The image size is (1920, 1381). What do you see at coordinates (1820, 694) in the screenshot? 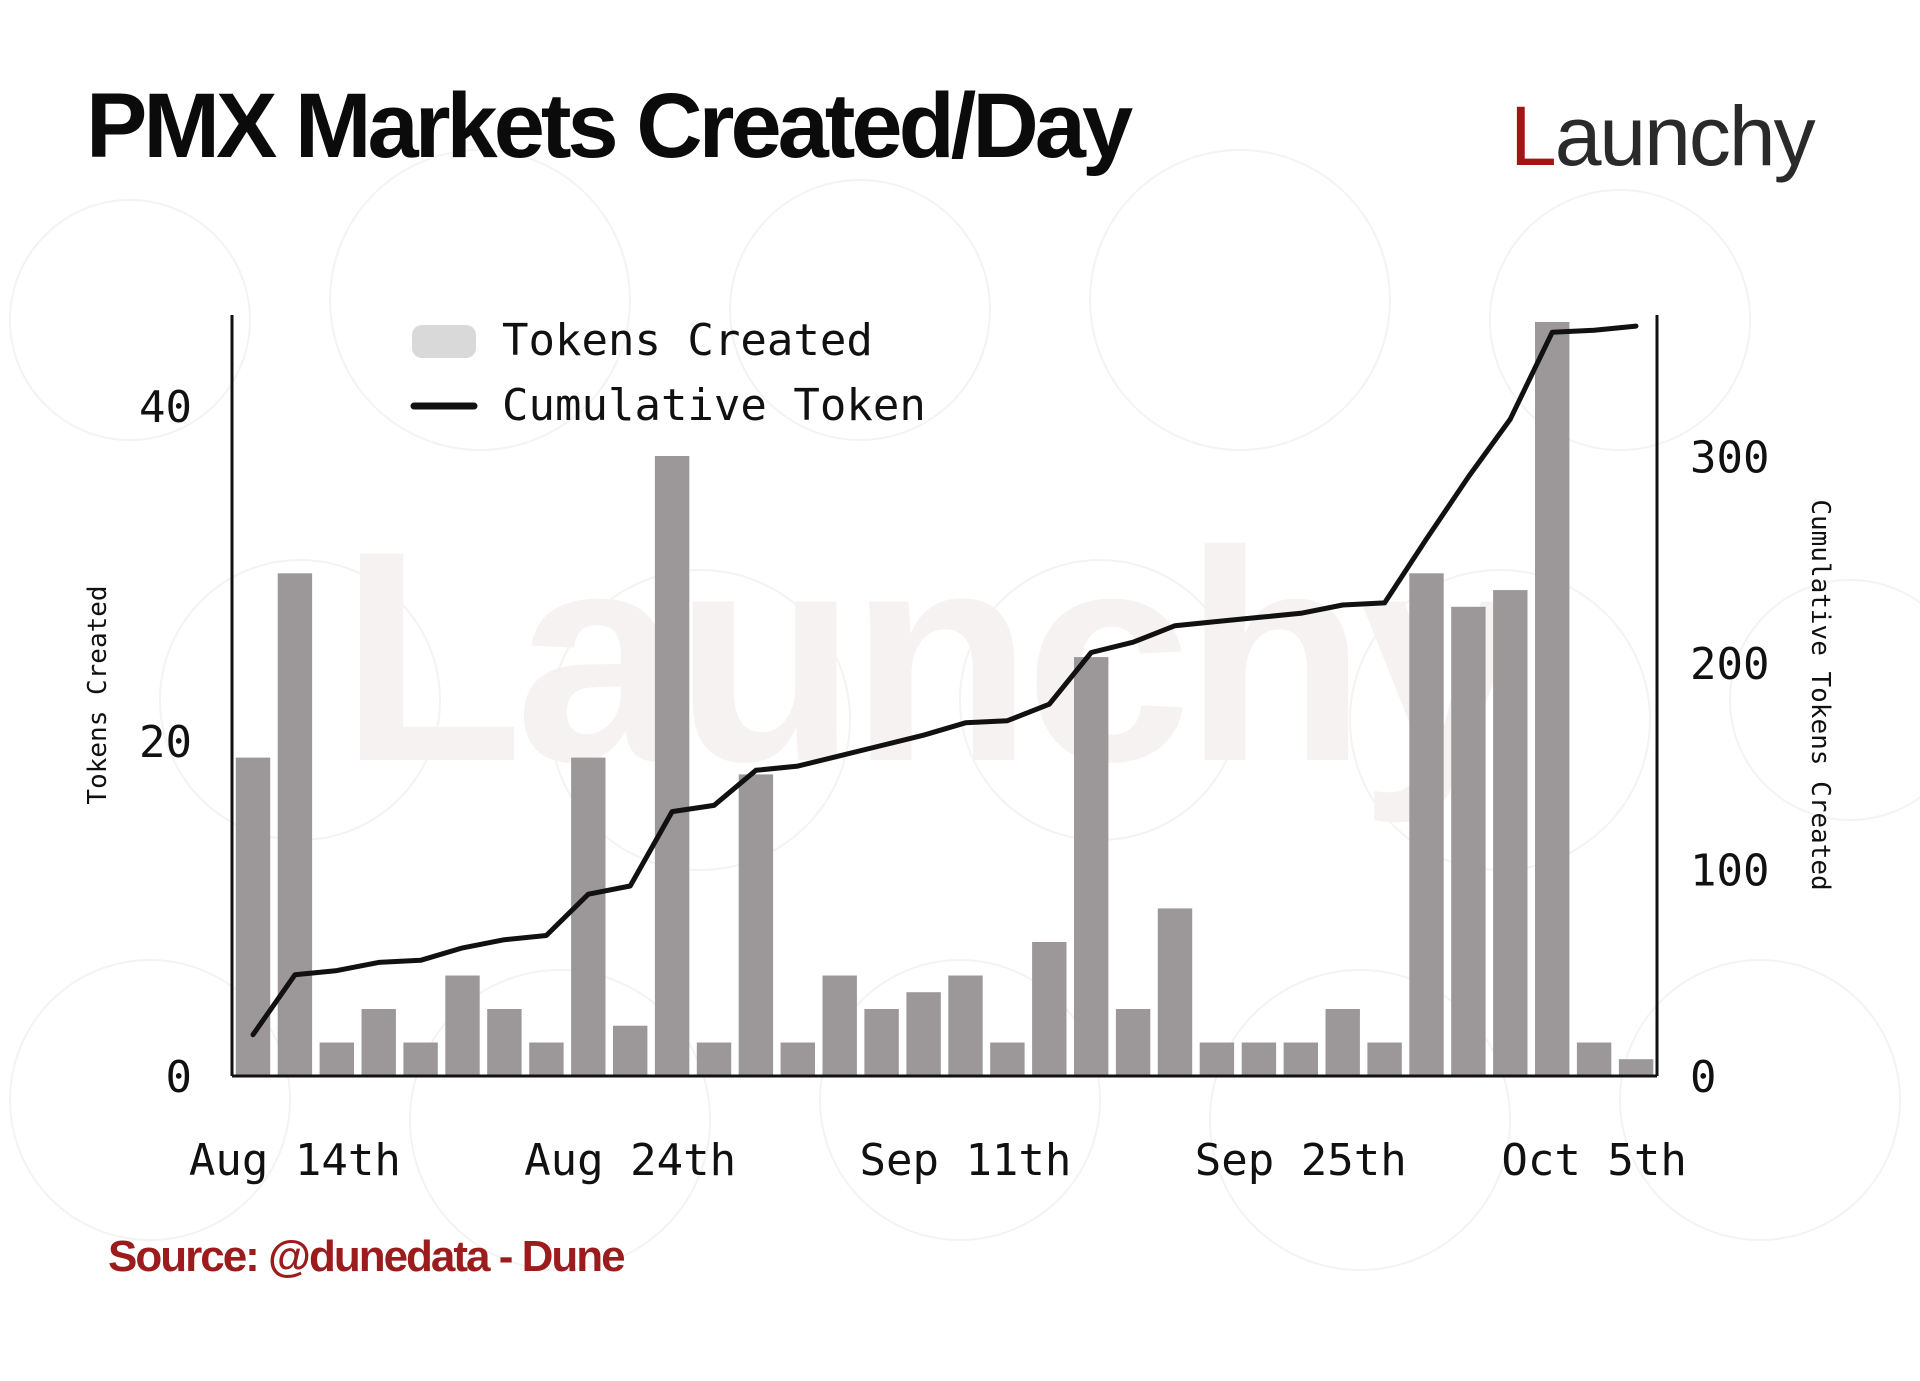
I see `right-axis-label: Cumulative Tokens Created` at bounding box center [1820, 694].